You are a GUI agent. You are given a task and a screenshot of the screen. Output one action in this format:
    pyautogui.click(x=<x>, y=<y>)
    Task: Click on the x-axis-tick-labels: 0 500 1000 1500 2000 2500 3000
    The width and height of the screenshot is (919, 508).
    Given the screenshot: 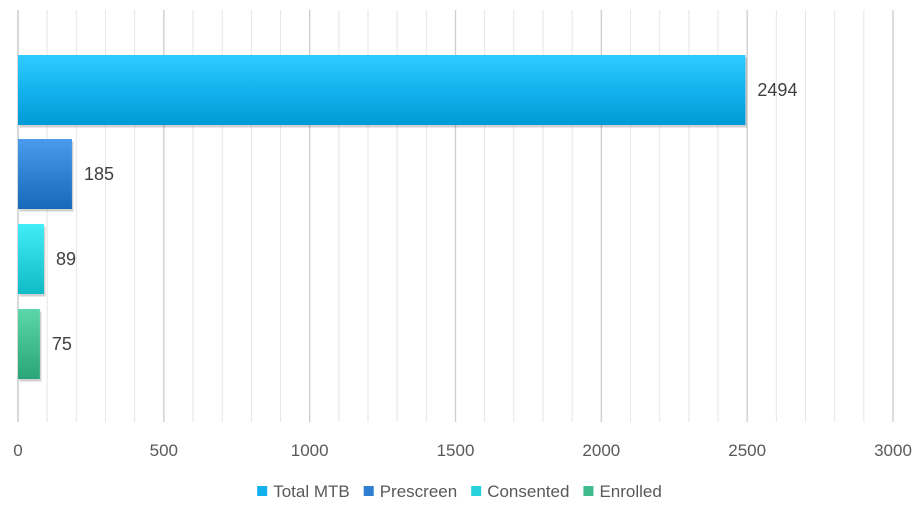 What is the action you would take?
    pyautogui.click(x=462, y=450)
    